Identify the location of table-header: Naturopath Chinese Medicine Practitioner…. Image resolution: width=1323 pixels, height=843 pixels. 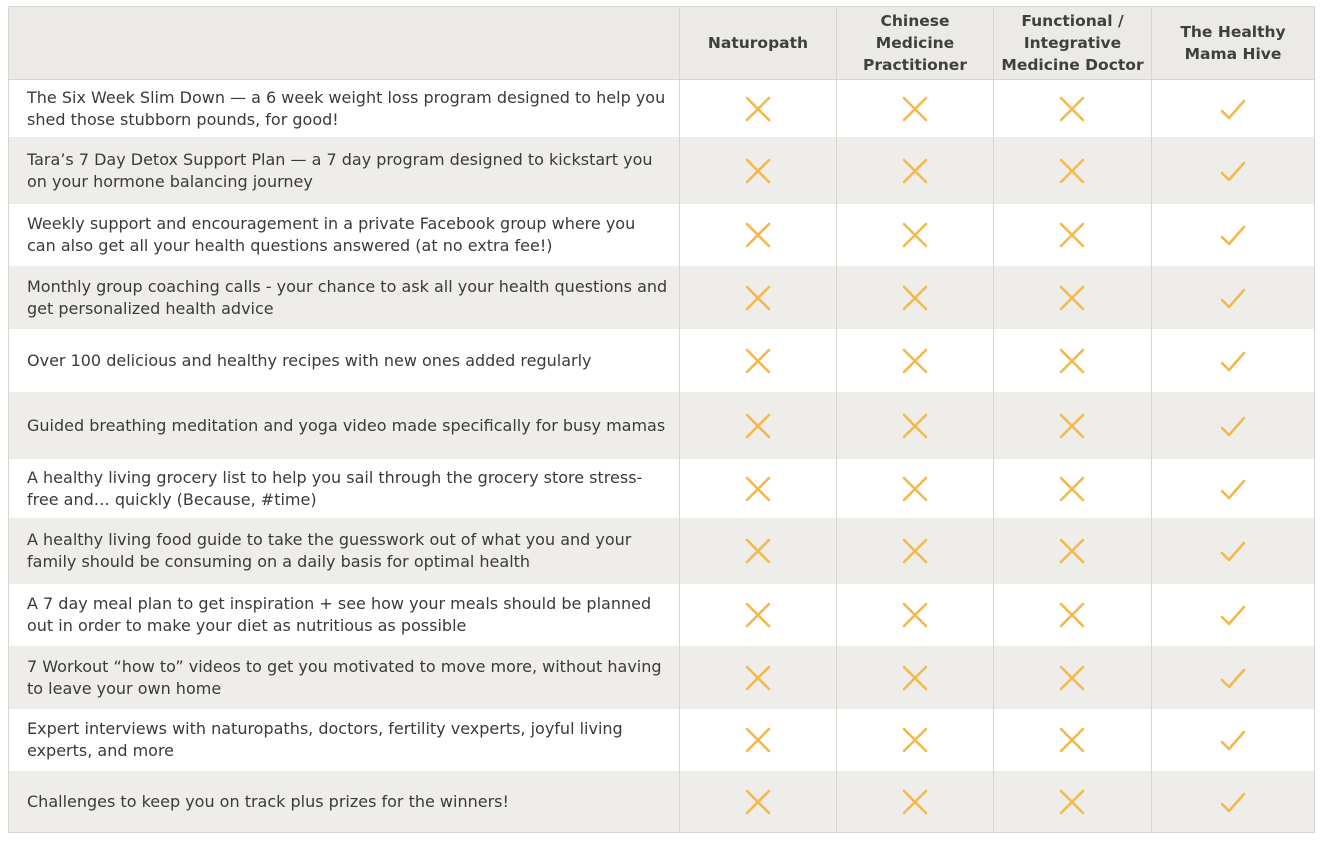
(661, 43).